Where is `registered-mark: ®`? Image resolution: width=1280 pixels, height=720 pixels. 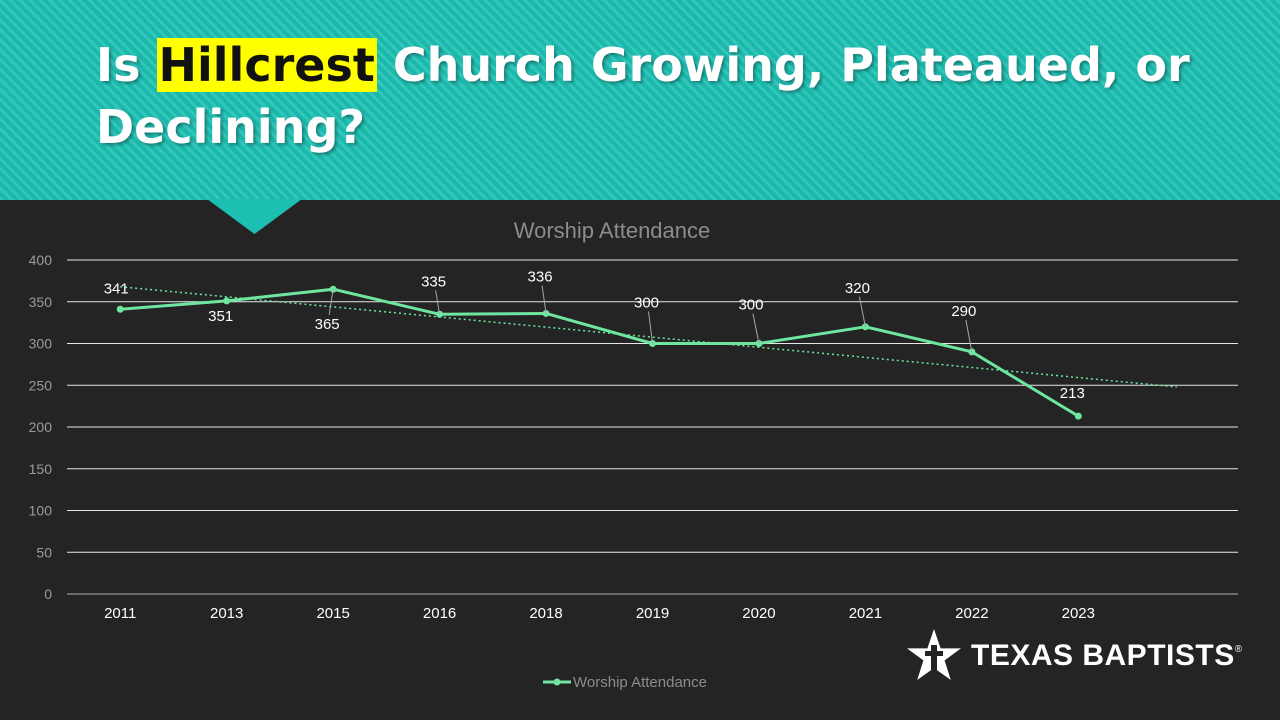 registered-mark: ® is located at coordinates (1238, 649).